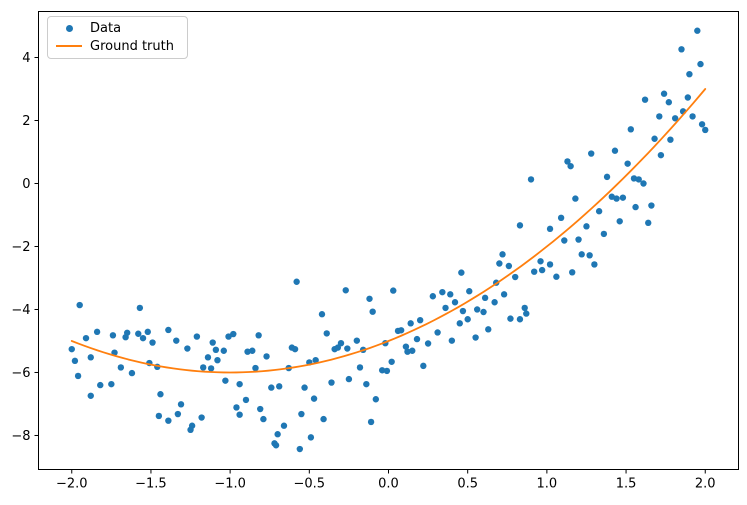  What do you see at coordinates (20, 373) in the screenshot?
I see `y-tick-label: −6` at bounding box center [20, 373].